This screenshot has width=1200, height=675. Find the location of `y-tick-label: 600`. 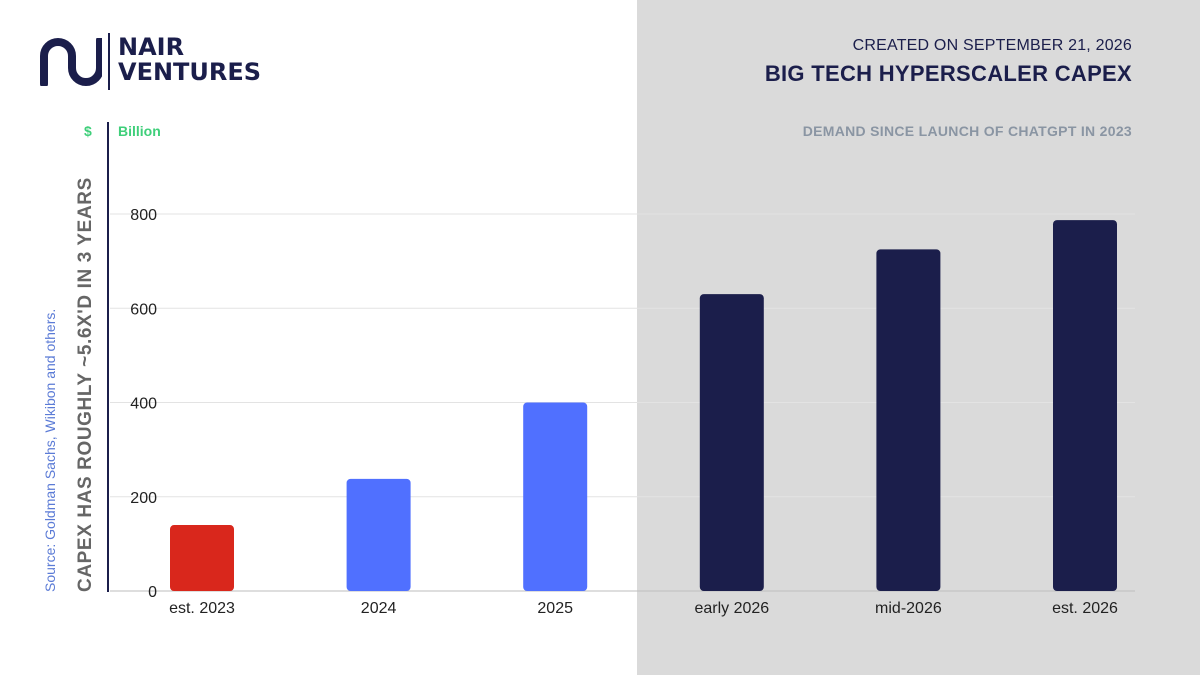

y-tick-label: 600 is located at coordinates (143, 309).